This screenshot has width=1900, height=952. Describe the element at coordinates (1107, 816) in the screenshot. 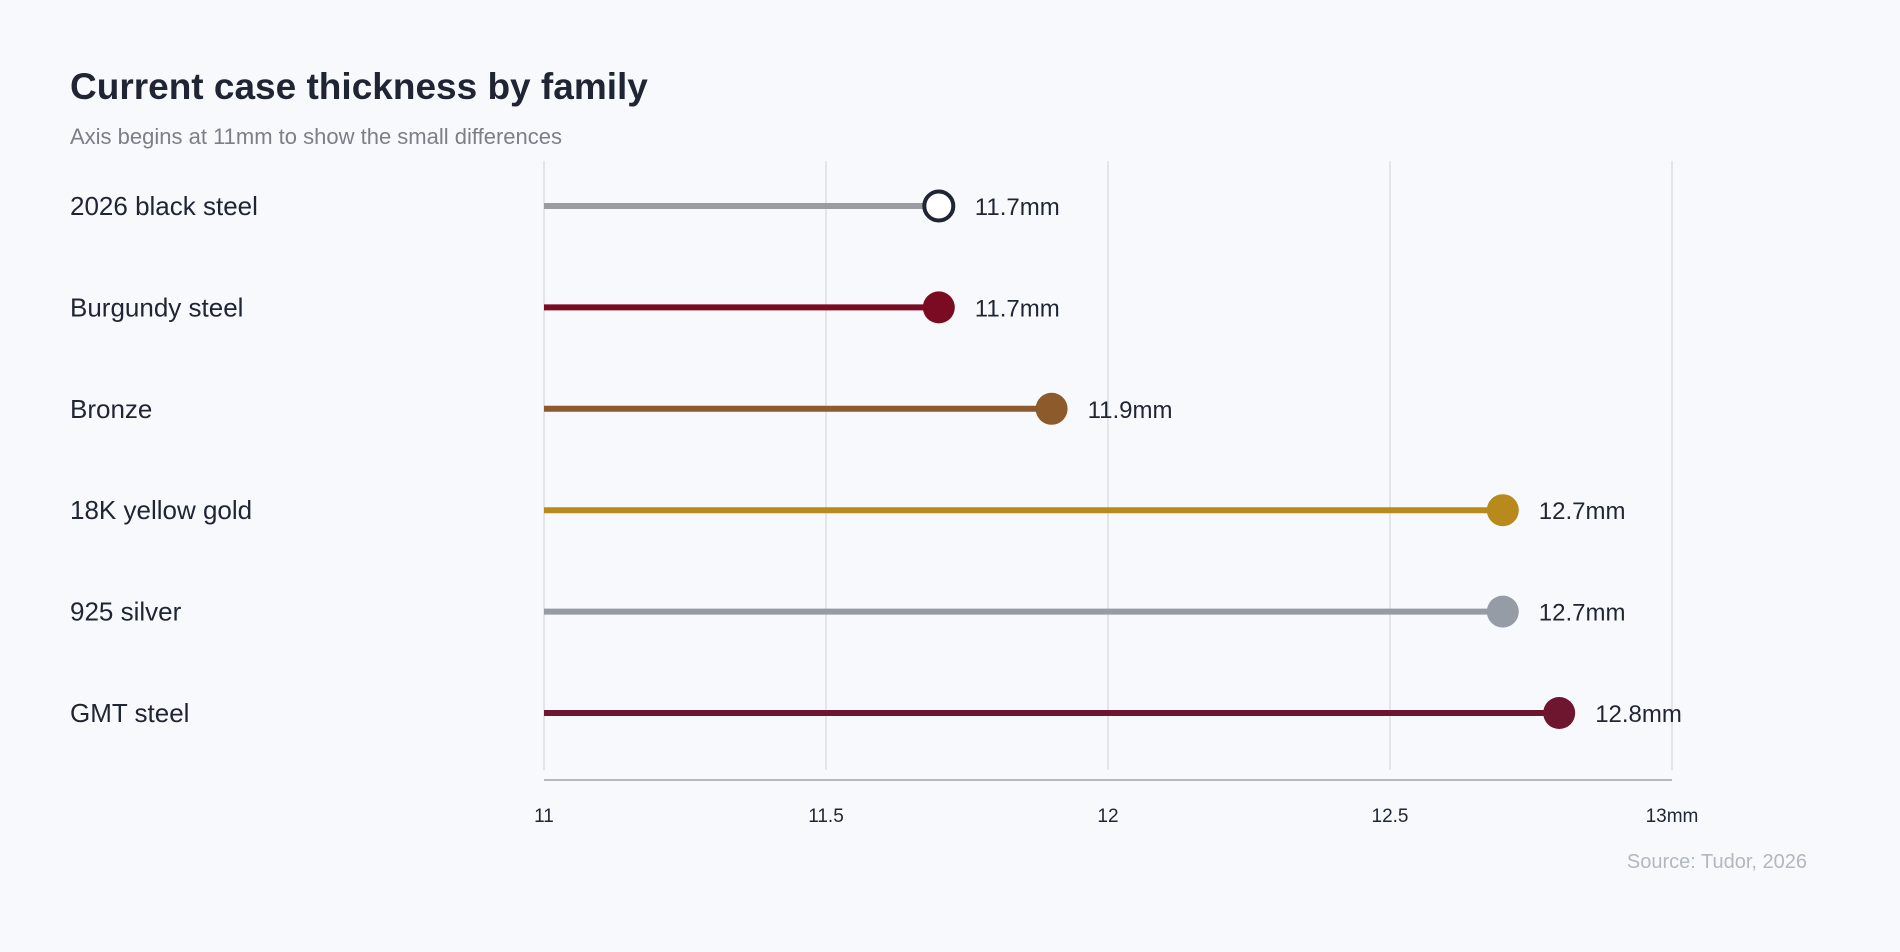

I see `x-tick-label: 12` at that location.